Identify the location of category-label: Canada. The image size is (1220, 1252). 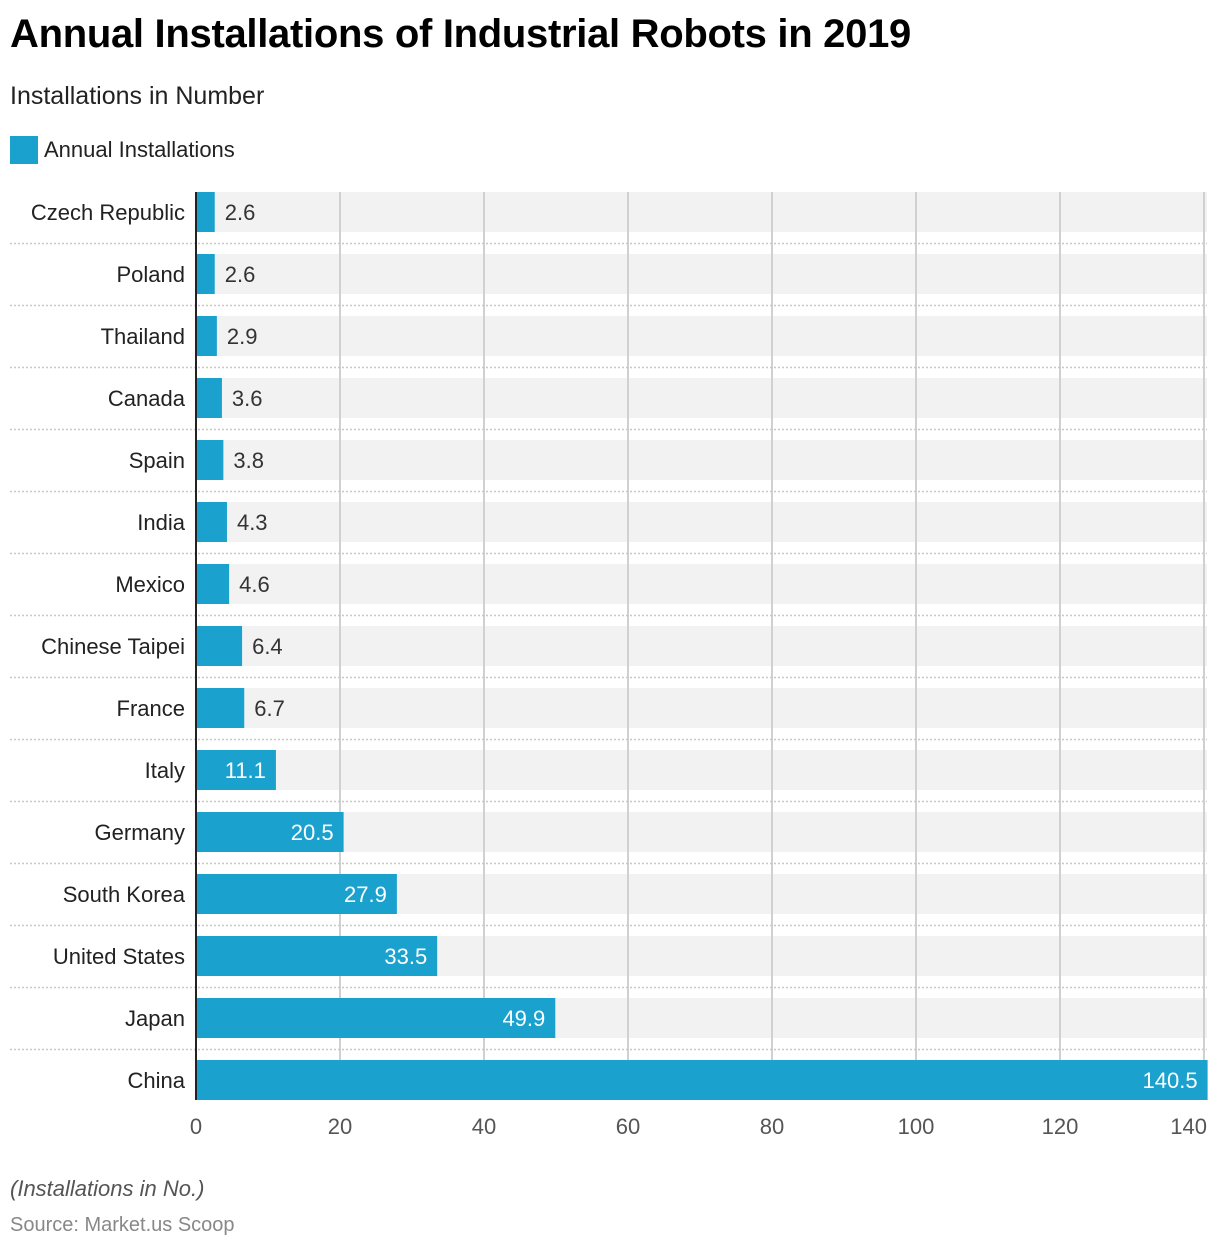
(147, 398).